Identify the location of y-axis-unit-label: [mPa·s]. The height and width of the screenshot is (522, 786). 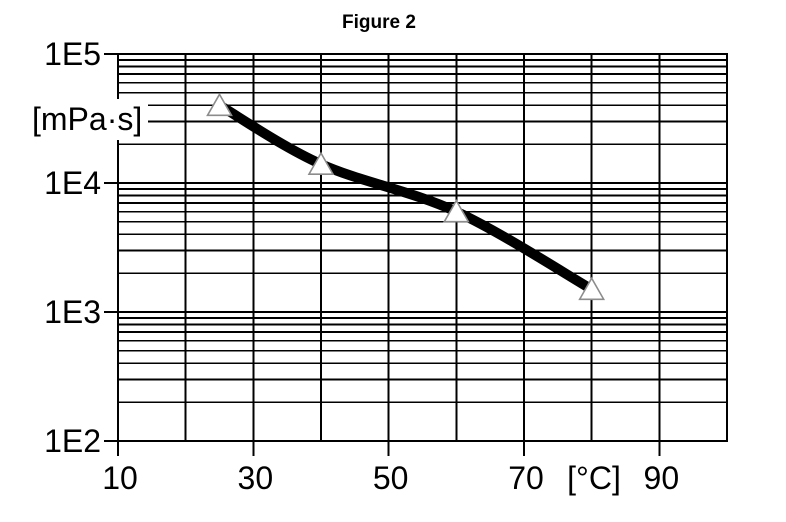
(90, 119).